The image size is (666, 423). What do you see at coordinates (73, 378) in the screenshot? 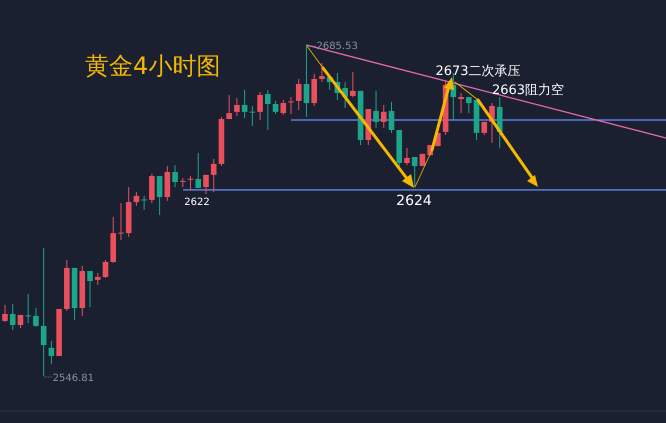
I see `annotation: 2546.81` at bounding box center [73, 378].